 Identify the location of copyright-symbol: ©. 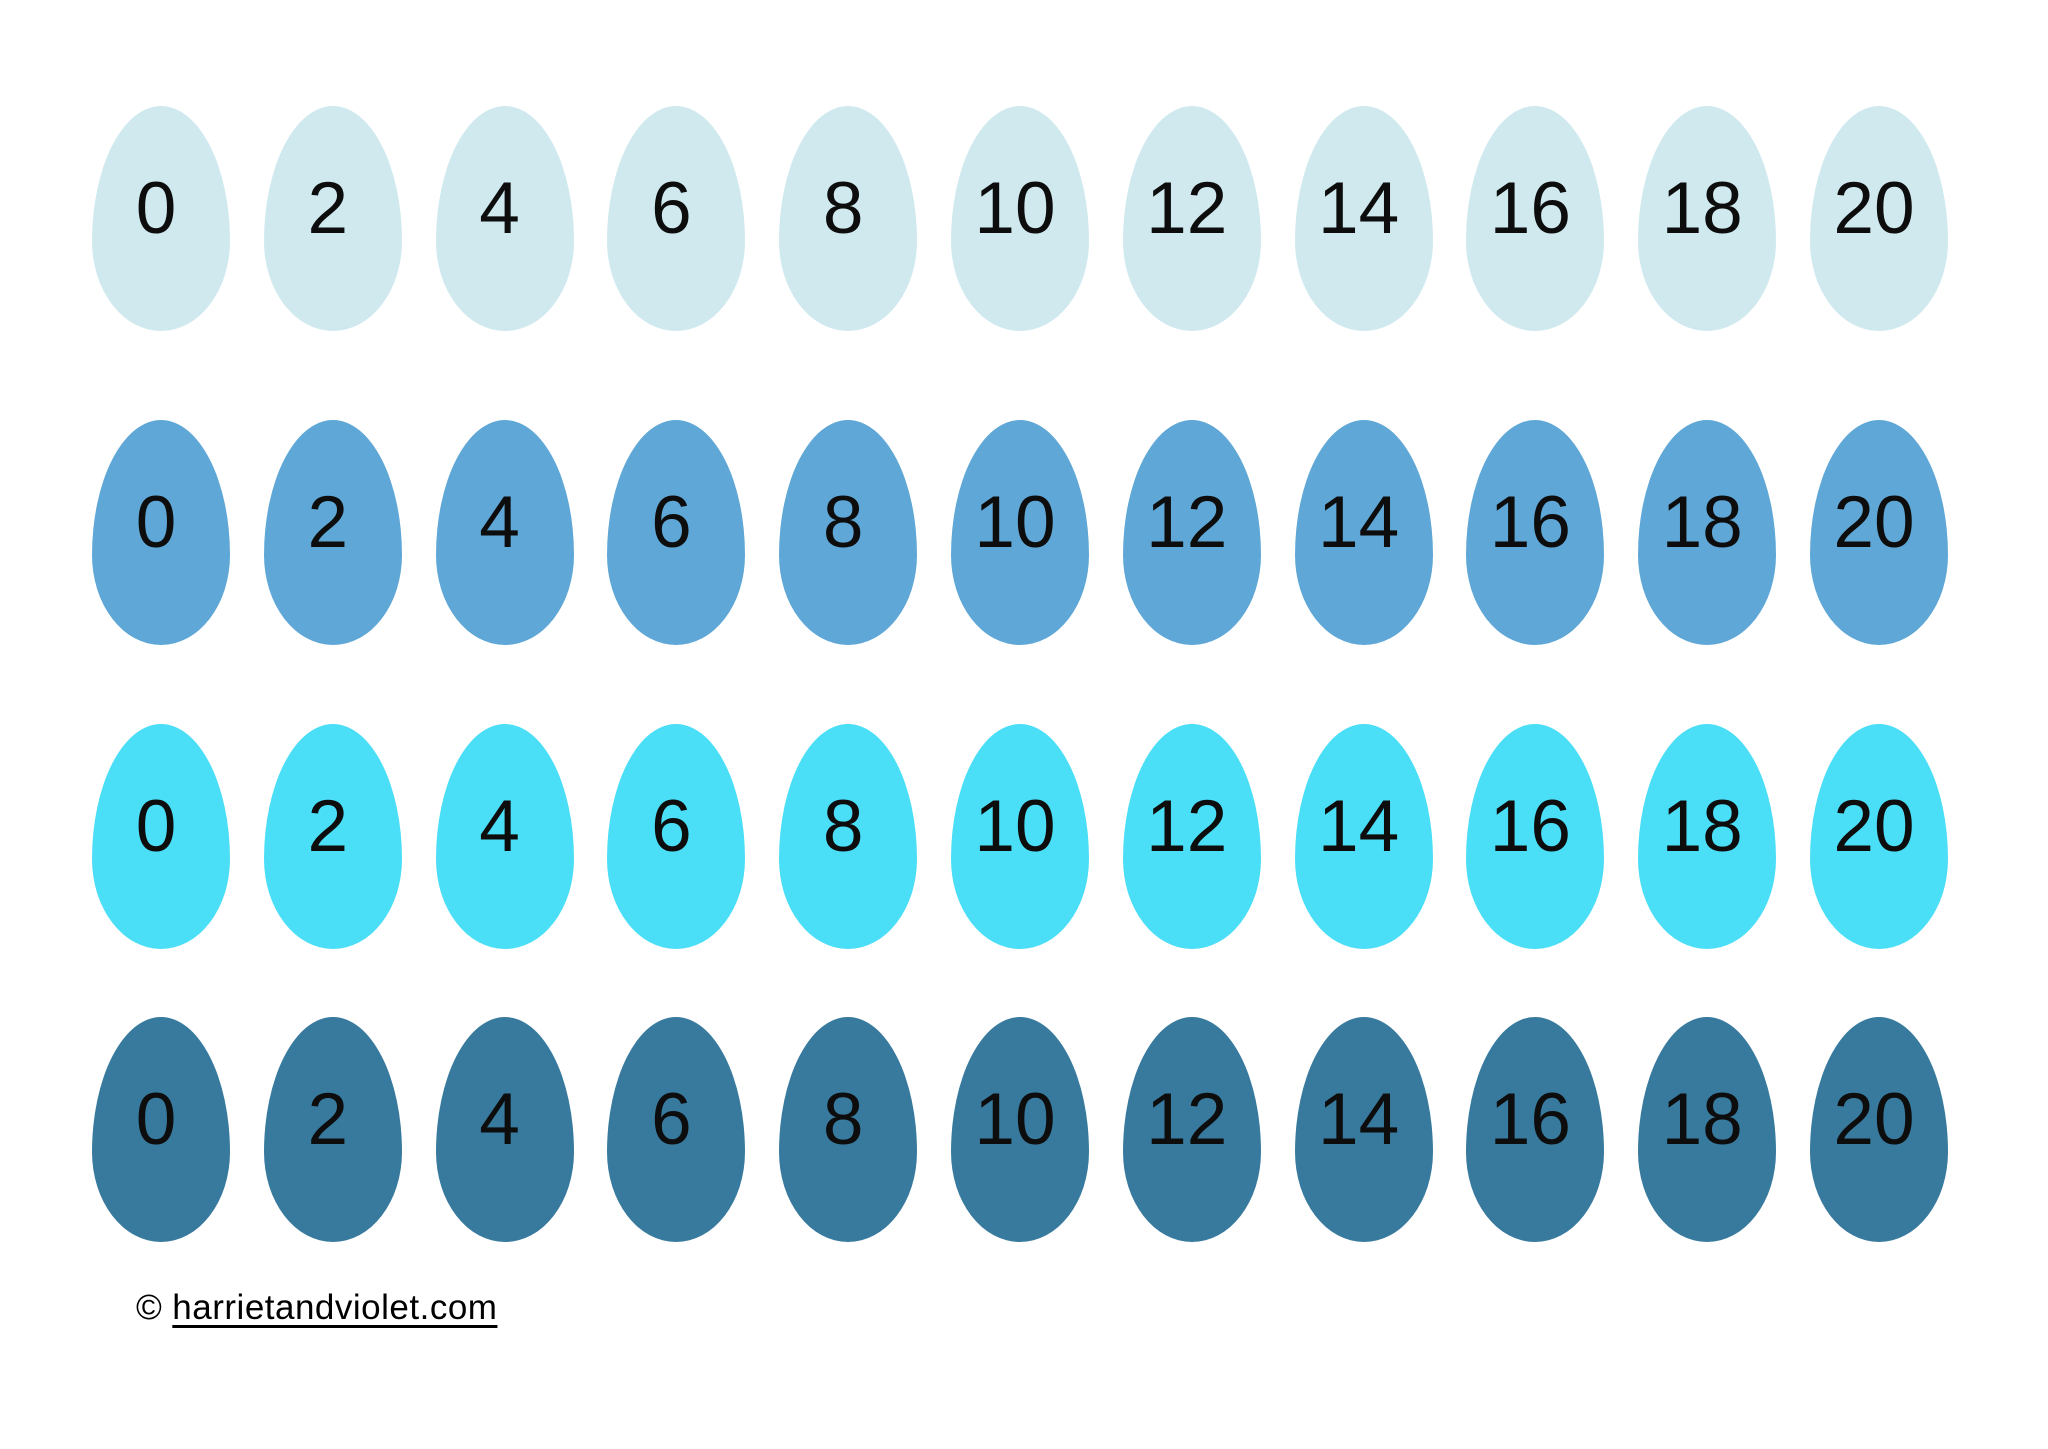
(149, 1307).